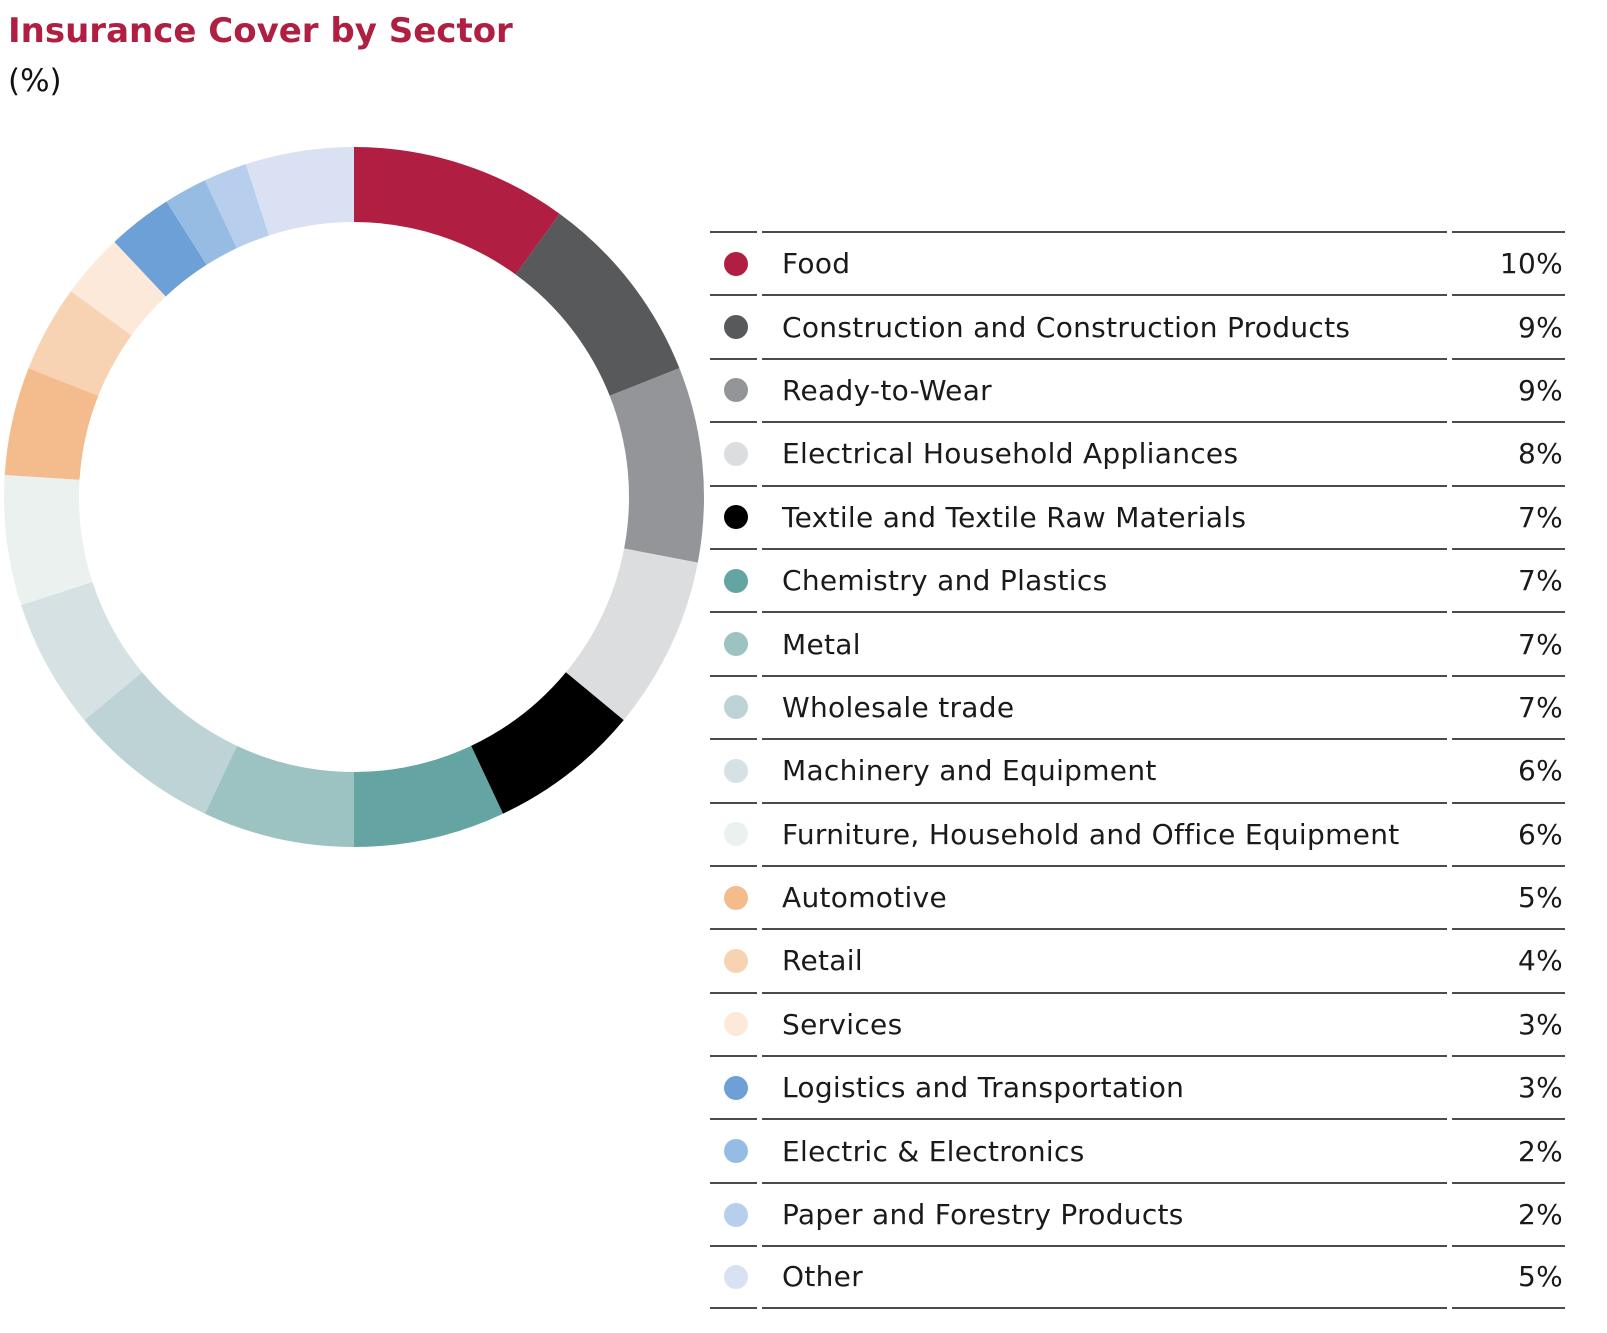  I want to click on donut-slice-electrical-household-appliances, so click(631, 634).